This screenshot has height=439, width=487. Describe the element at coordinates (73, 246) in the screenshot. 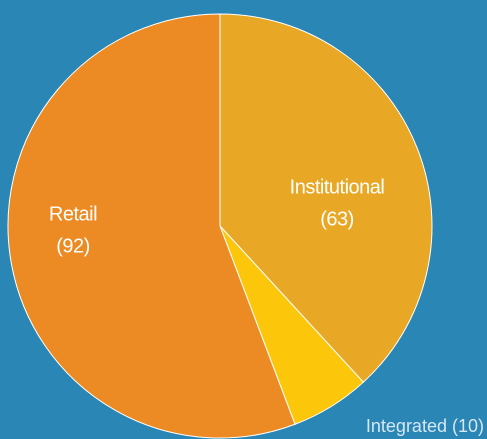

I see `slice-value-label: (92)` at that location.